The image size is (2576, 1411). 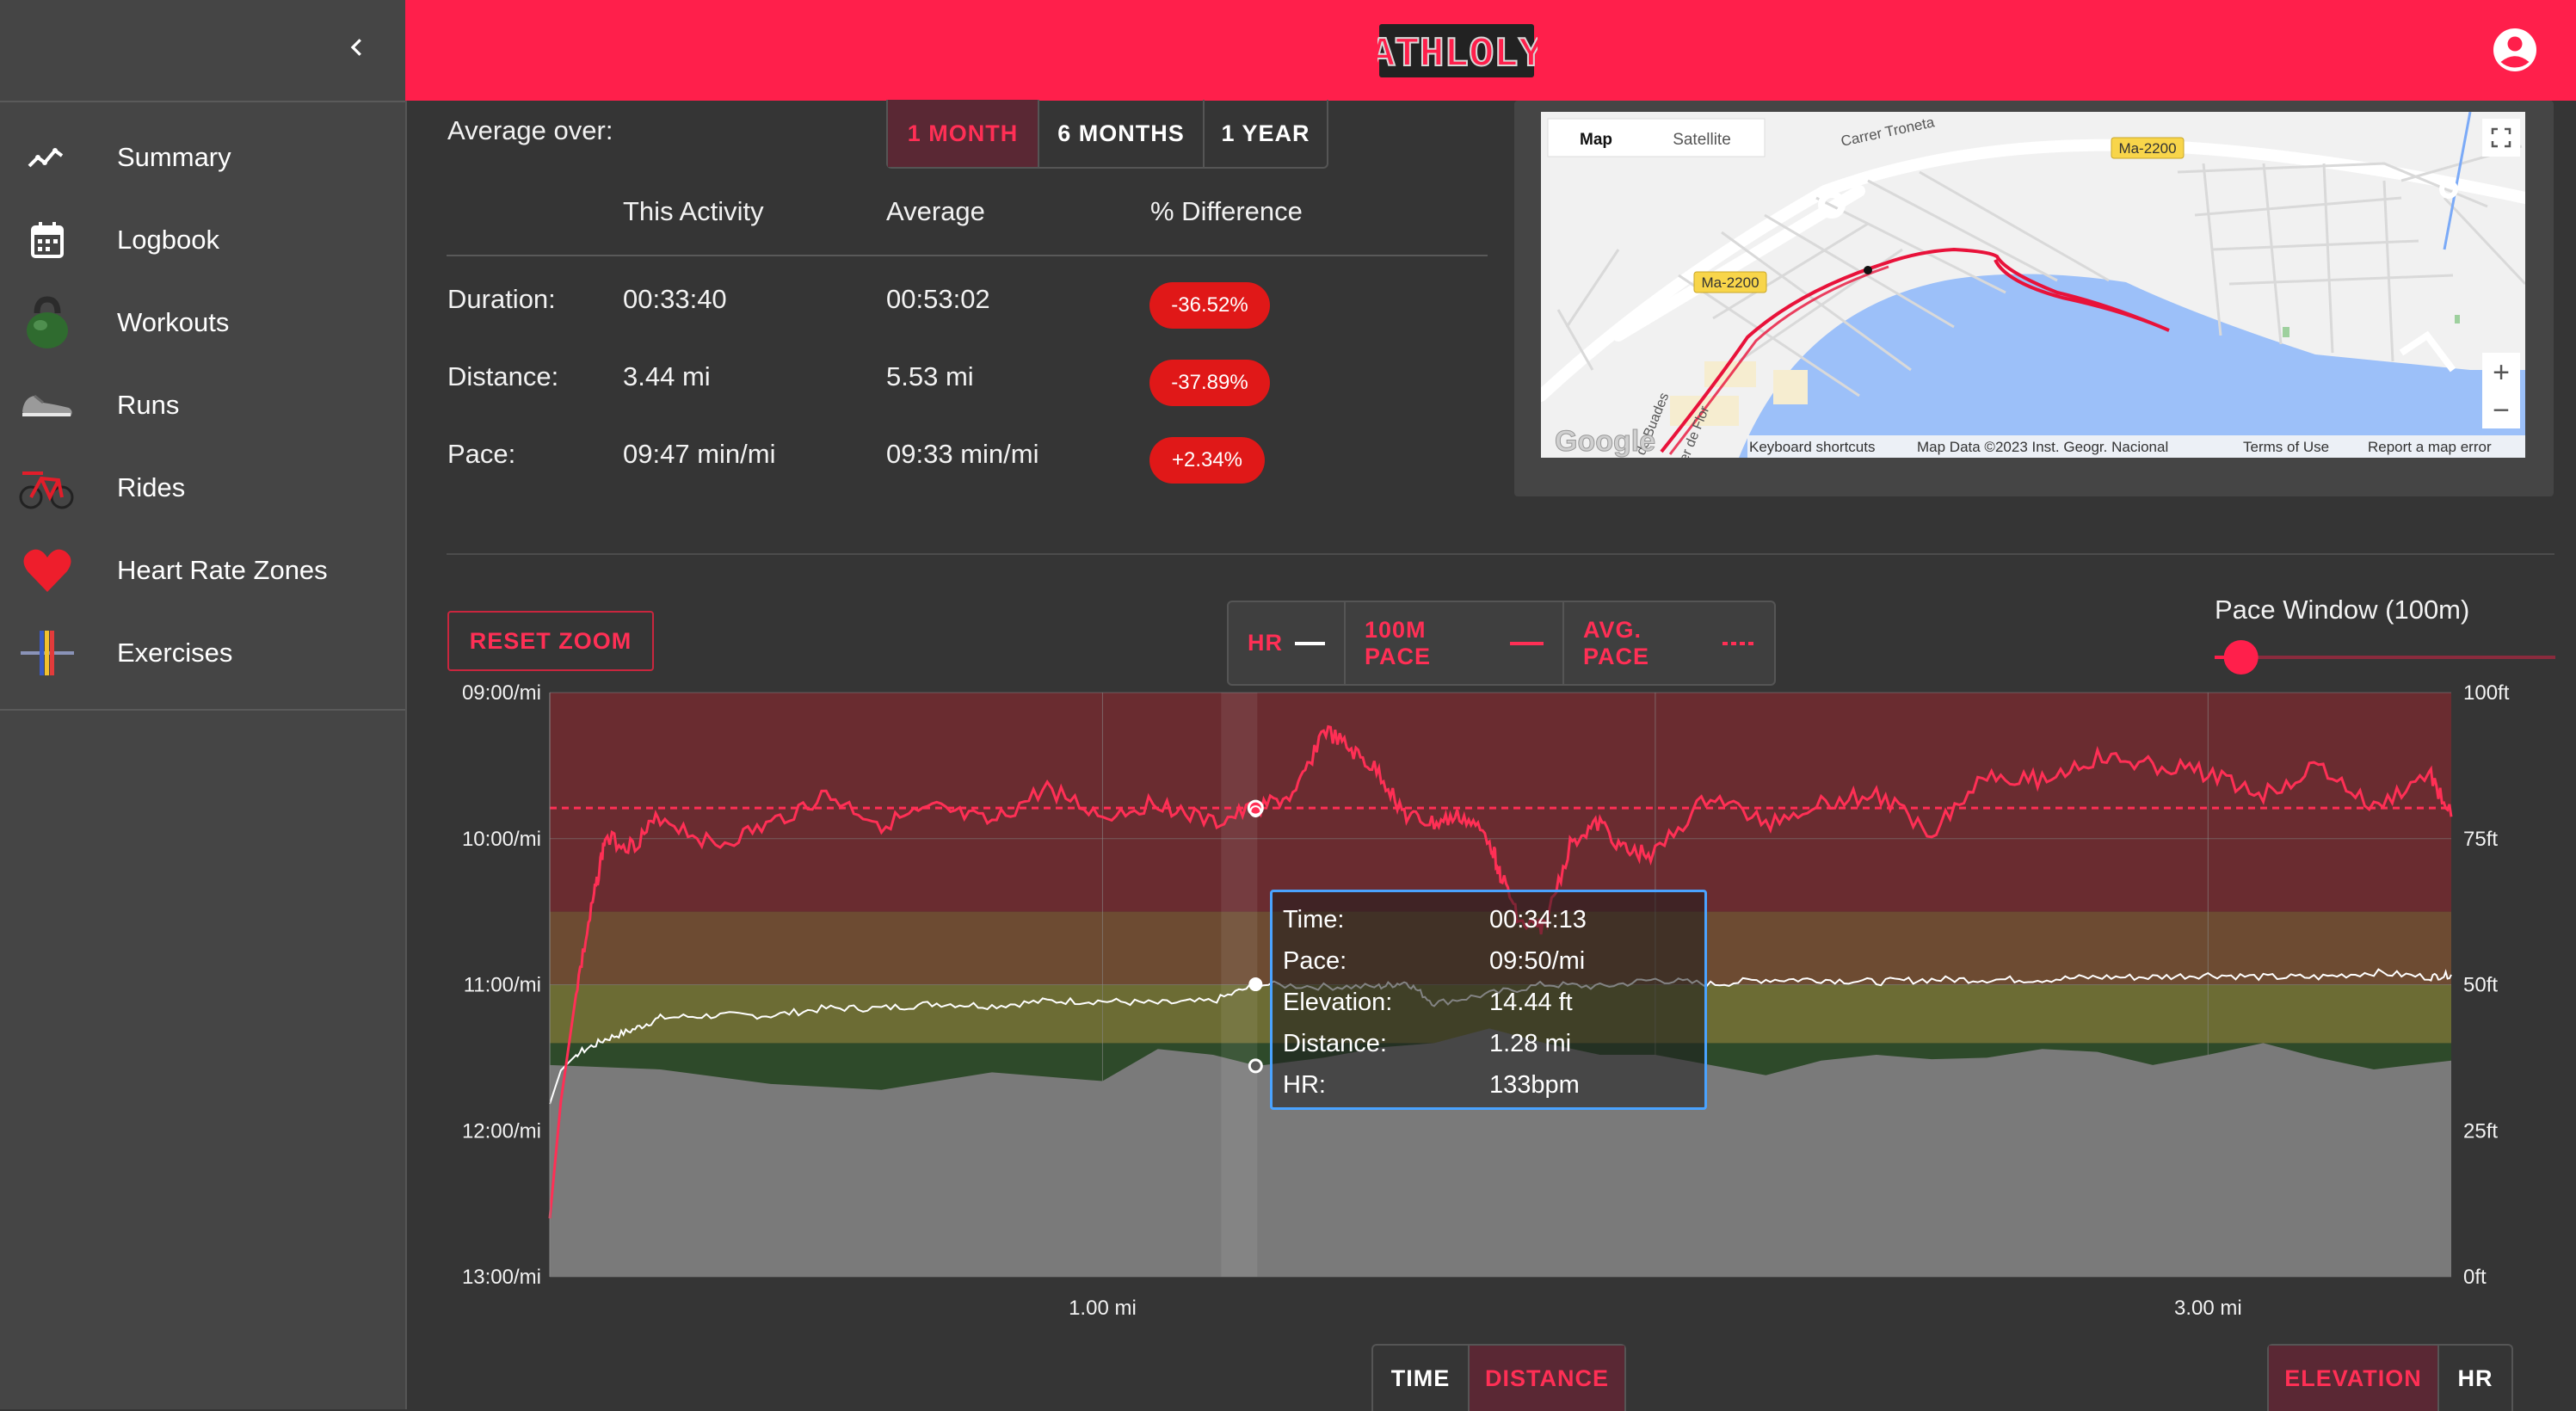 I want to click on duration-activity-value: 00:33:40, so click(x=675, y=299).